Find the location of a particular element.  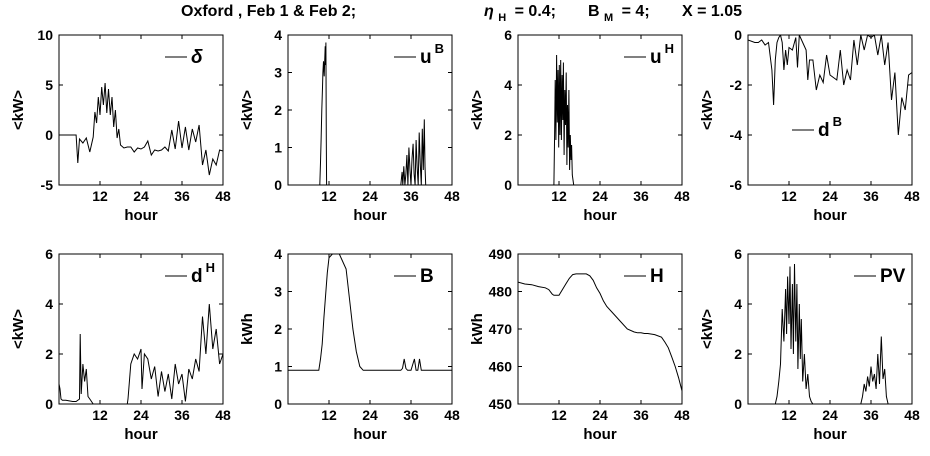

y-tick-label: 480 is located at coordinates (501, 292).